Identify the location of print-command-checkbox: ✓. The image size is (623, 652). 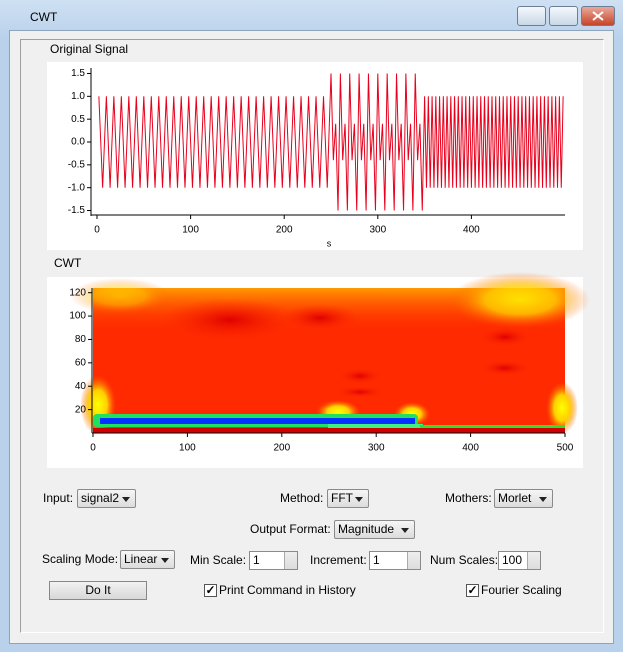
(210, 590).